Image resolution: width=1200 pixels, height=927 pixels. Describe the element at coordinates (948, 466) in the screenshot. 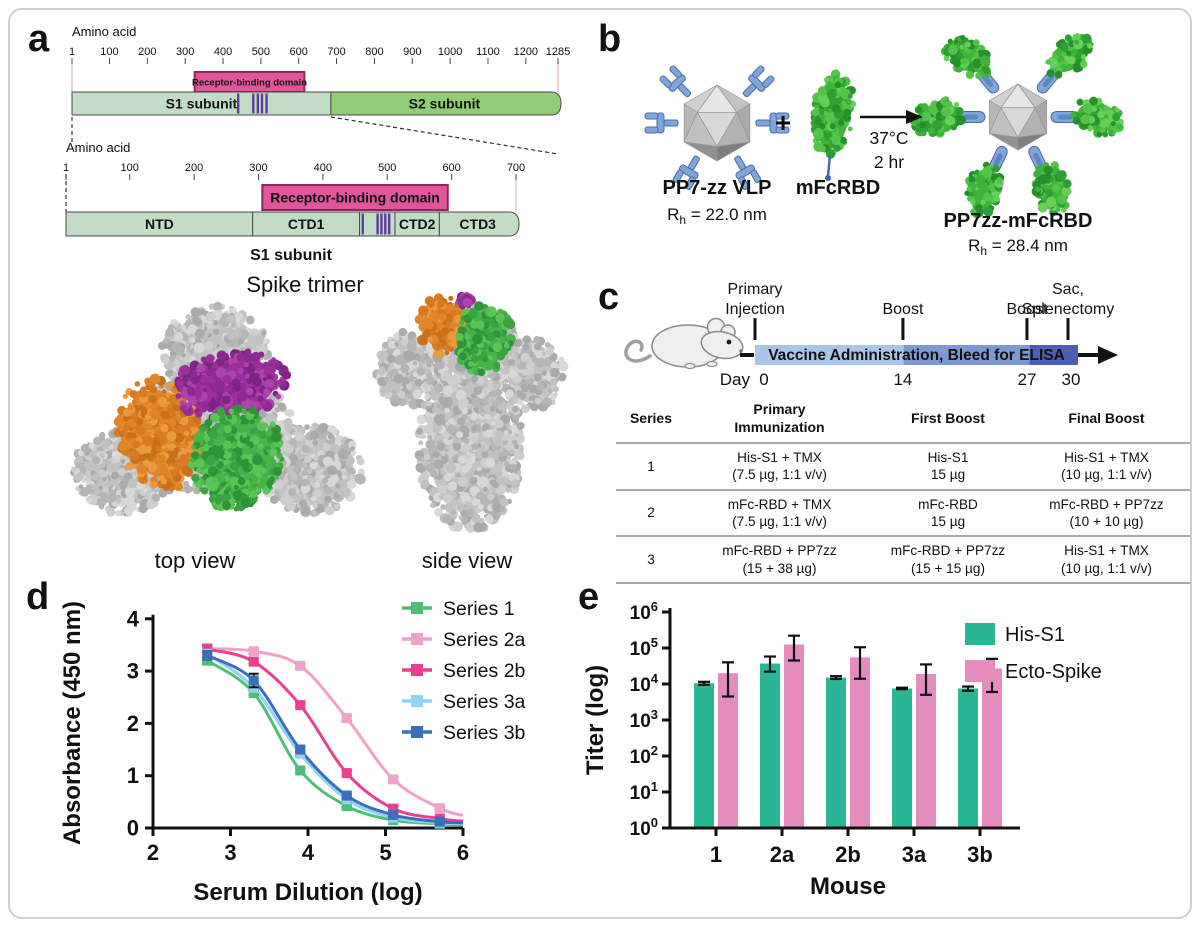

I see `table-cell: His-S1 15 µg` at that location.